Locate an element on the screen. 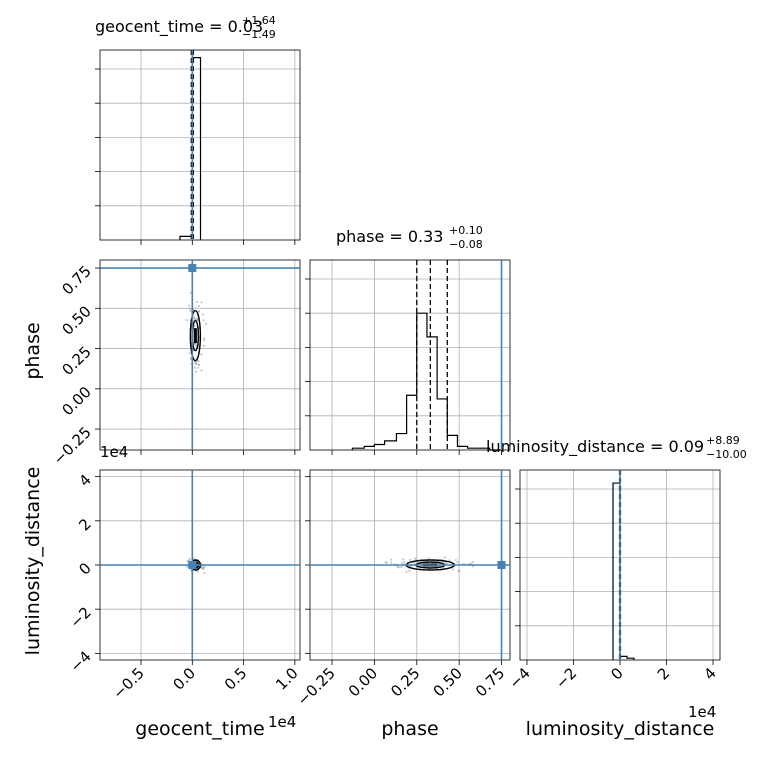  hist-geocent-time is located at coordinates (198, 147).